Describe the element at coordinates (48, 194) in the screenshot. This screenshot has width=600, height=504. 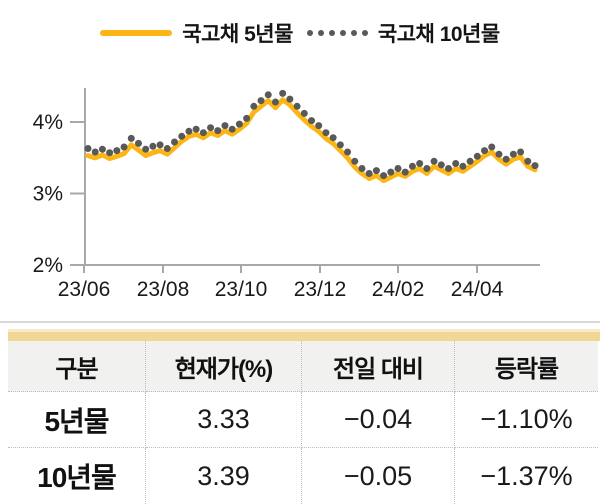
I see `svg-text: 3%` at that location.